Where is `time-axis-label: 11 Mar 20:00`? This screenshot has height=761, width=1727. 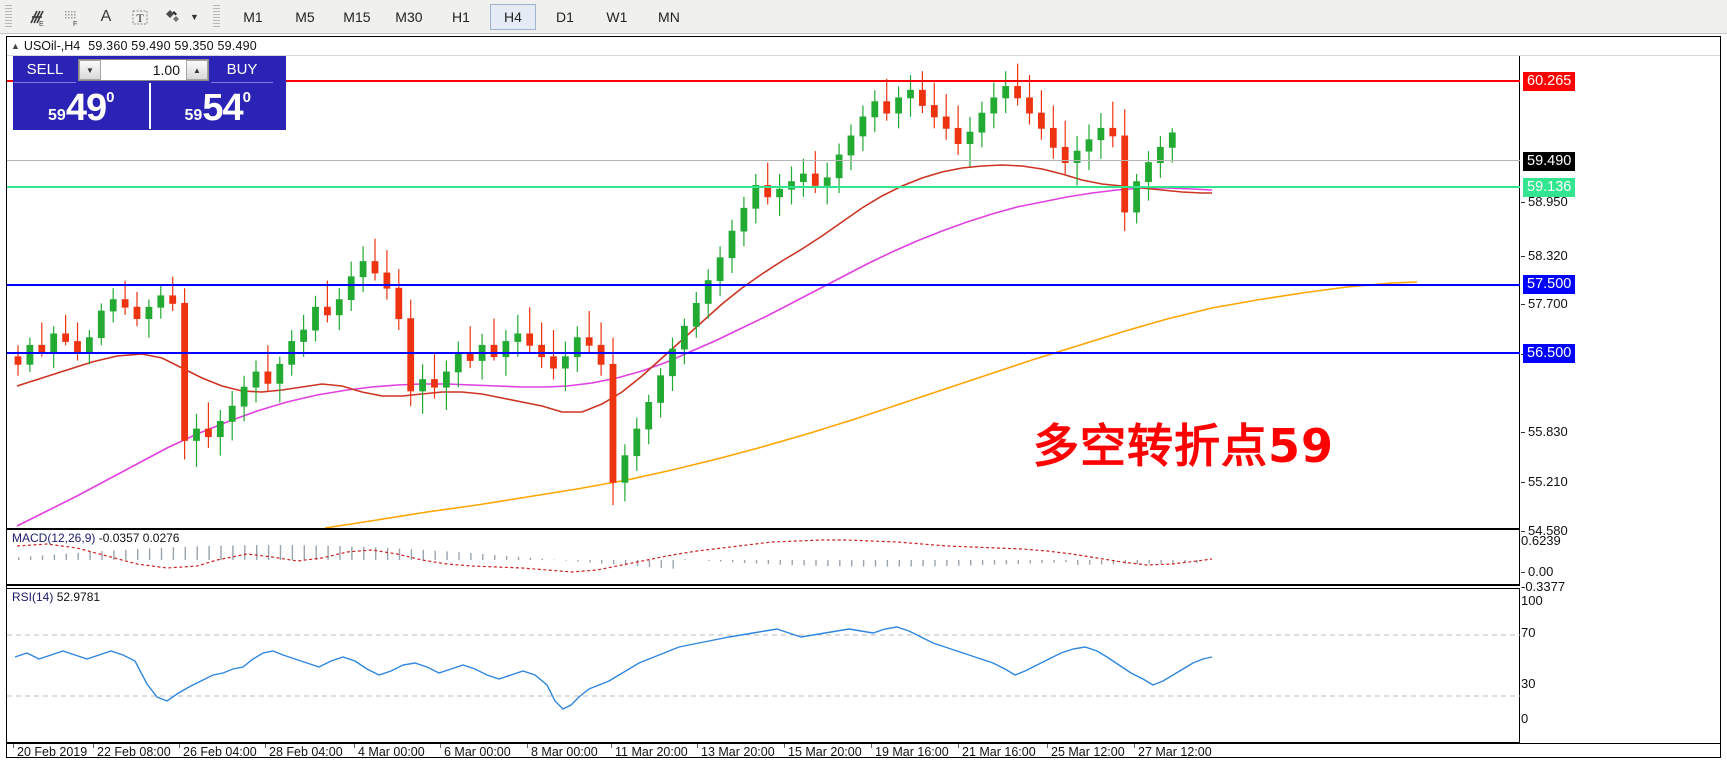
time-axis-label: 11 Mar 20:00 is located at coordinates (651, 752).